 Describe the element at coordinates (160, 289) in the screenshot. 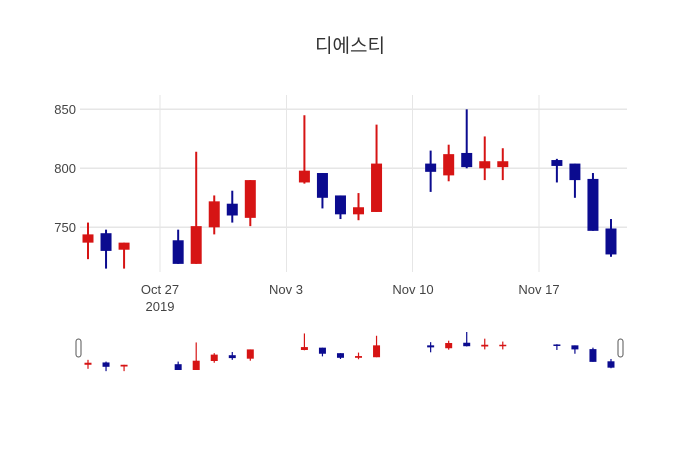

I see `x-tick-text: Oct 27` at that location.